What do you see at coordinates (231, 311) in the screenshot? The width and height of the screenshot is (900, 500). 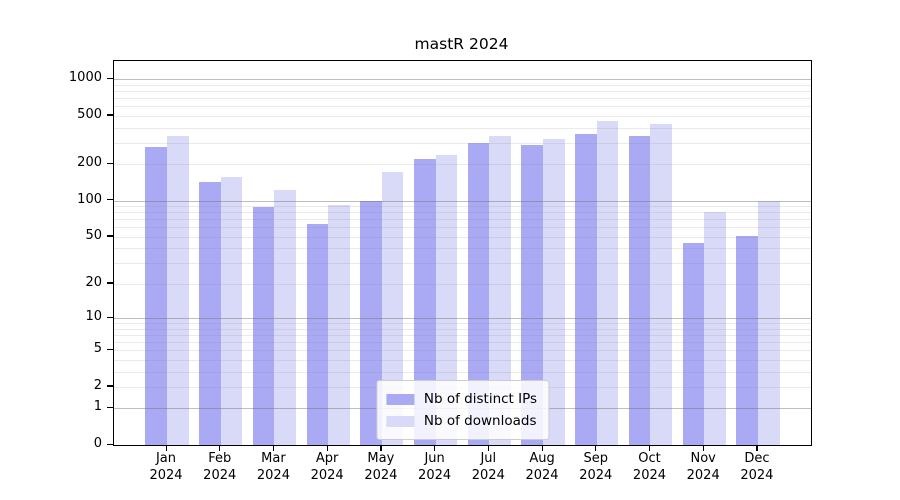 I see `bar-light-feb` at bounding box center [231, 311].